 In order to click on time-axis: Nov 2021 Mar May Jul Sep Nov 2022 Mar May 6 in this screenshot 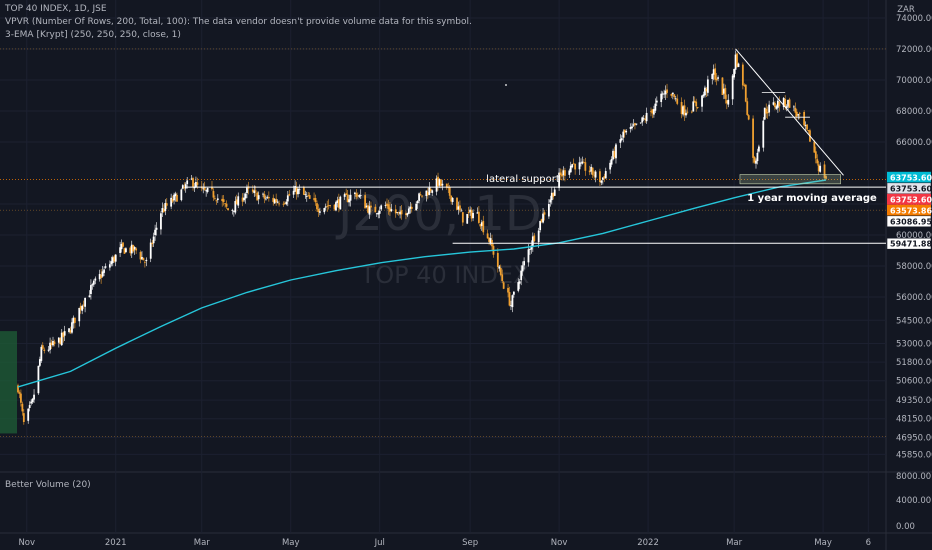, I will do `click(444, 543)`.